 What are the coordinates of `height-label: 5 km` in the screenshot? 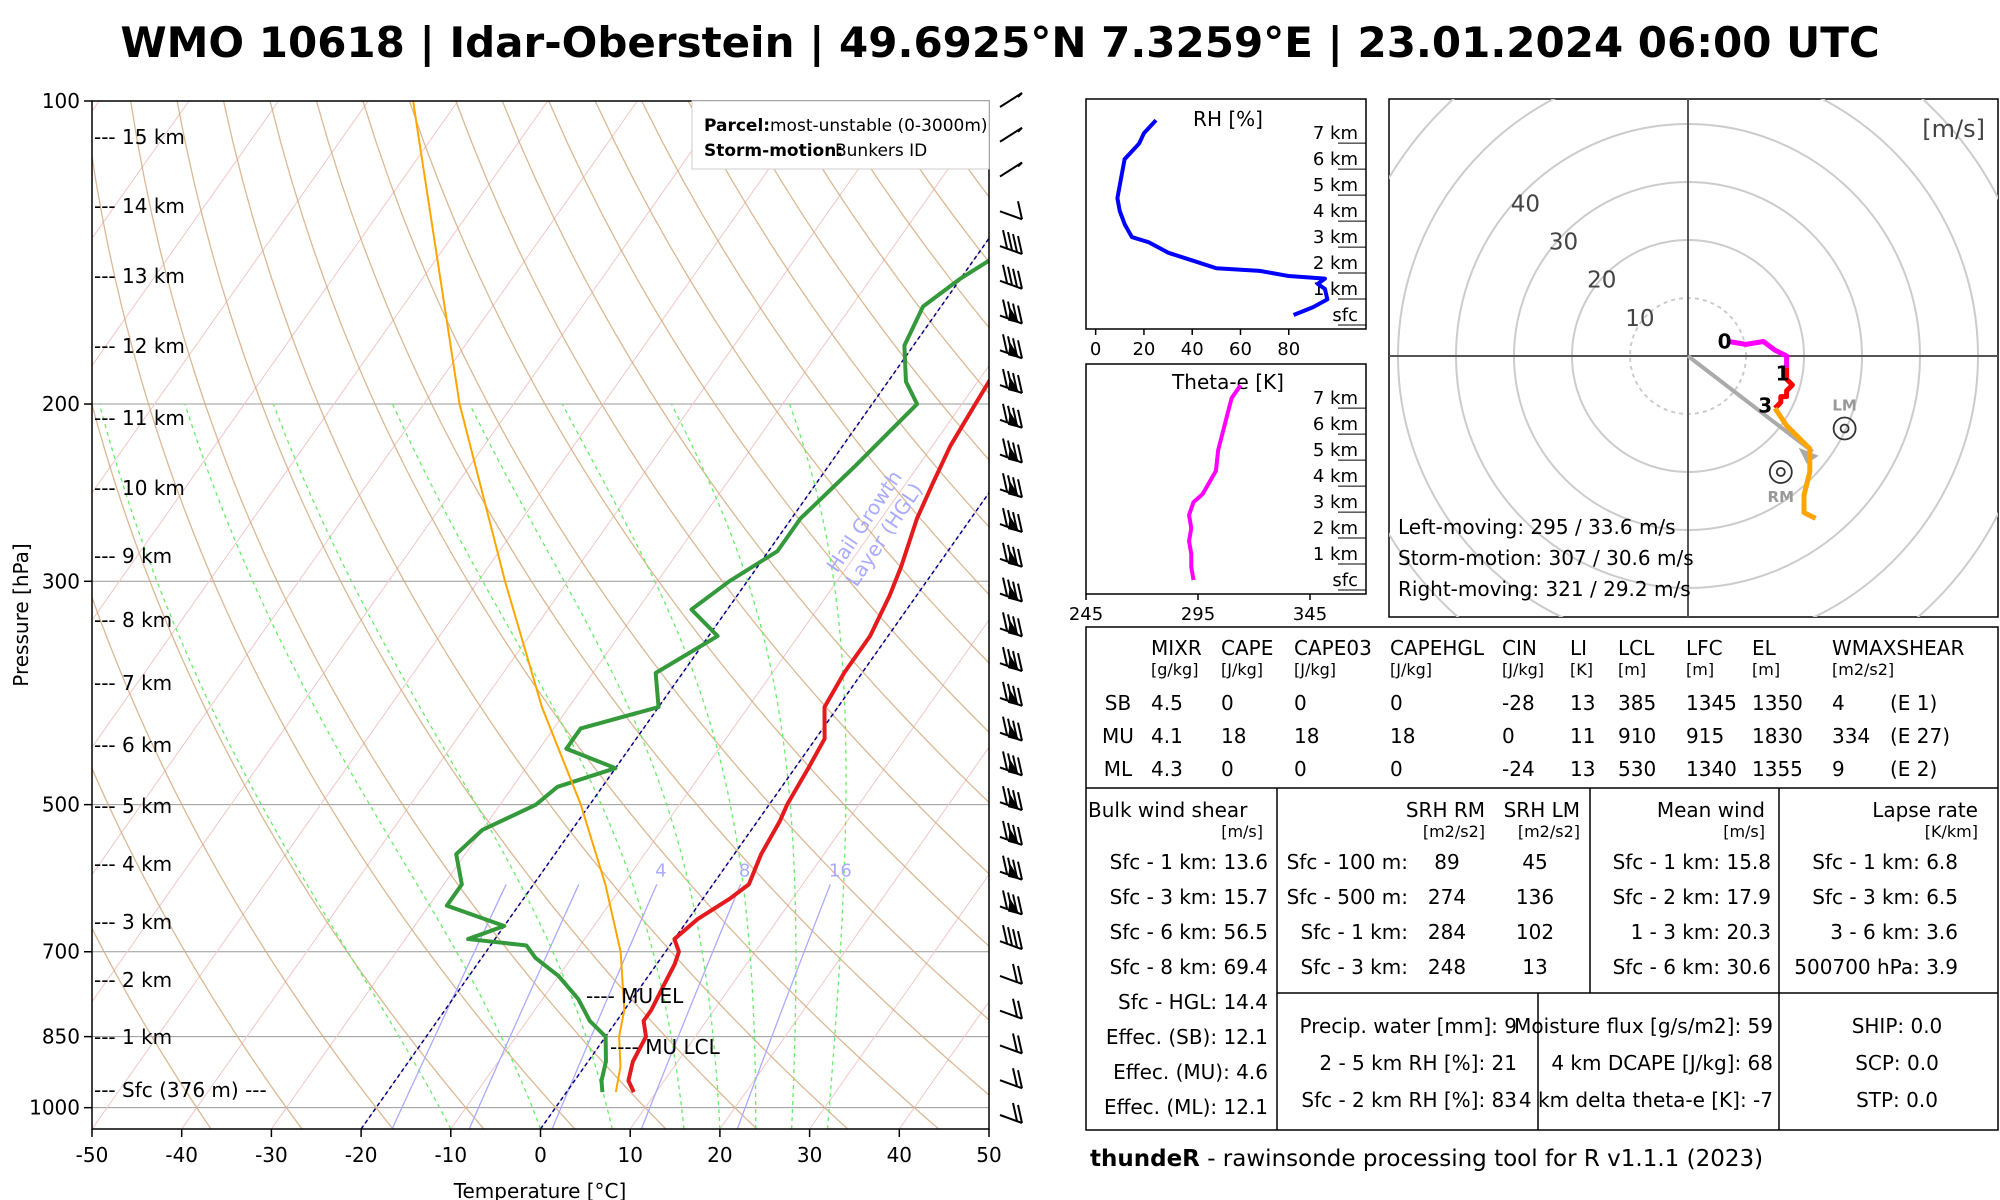 It's located at (1335, 450).